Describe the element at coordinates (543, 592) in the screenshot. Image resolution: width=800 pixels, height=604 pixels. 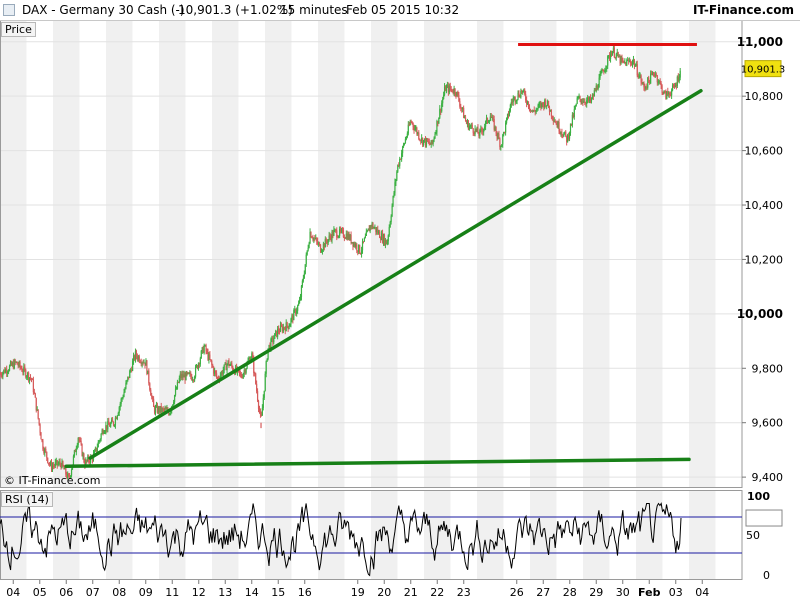
I see `x-axis-tick-label: 27` at that location.